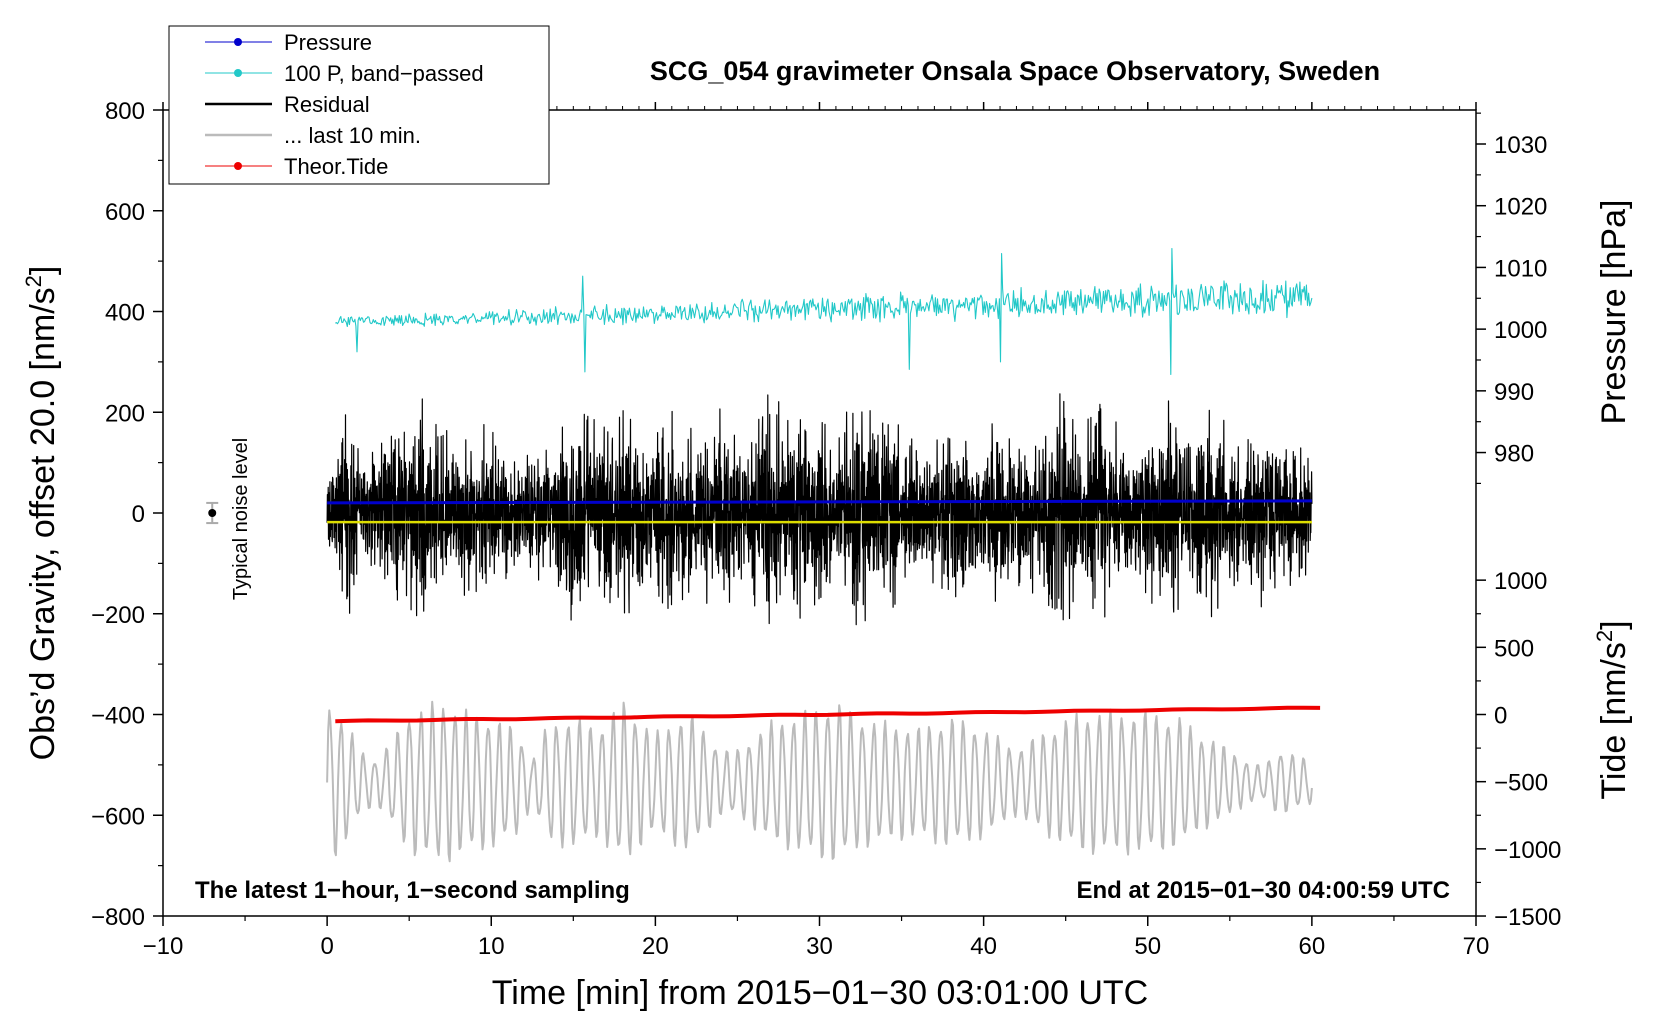 Image resolution: width=1660 pixels, height=1020 pixels. What do you see at coordinates (983, 946) in the screenshot?
I see `x-tick-label: 40` at bounding box center [983, 946].